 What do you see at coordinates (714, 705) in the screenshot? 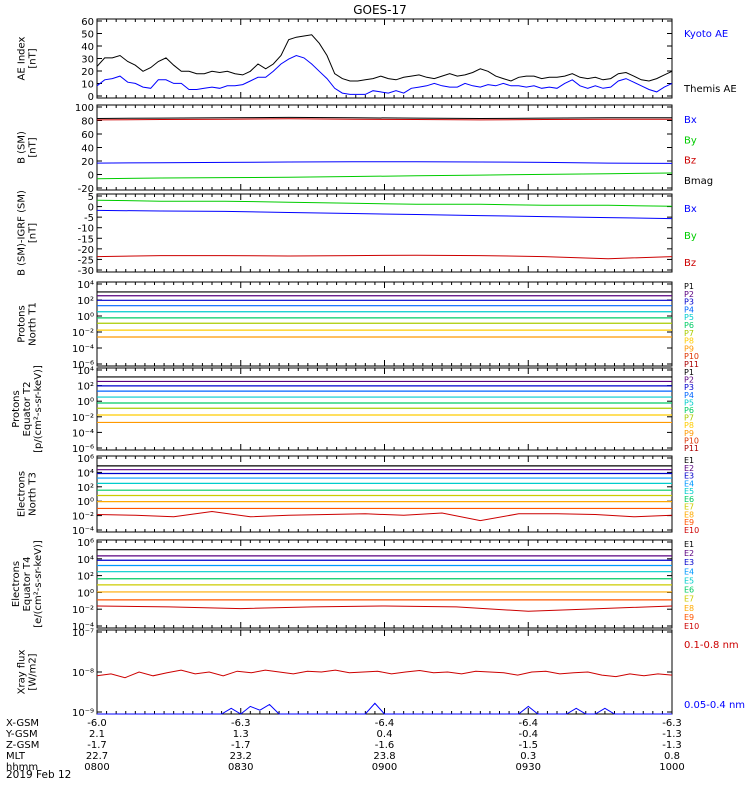
I see `legend-entry: 0.05-0.4 nm` at bounding box center [714, 705].